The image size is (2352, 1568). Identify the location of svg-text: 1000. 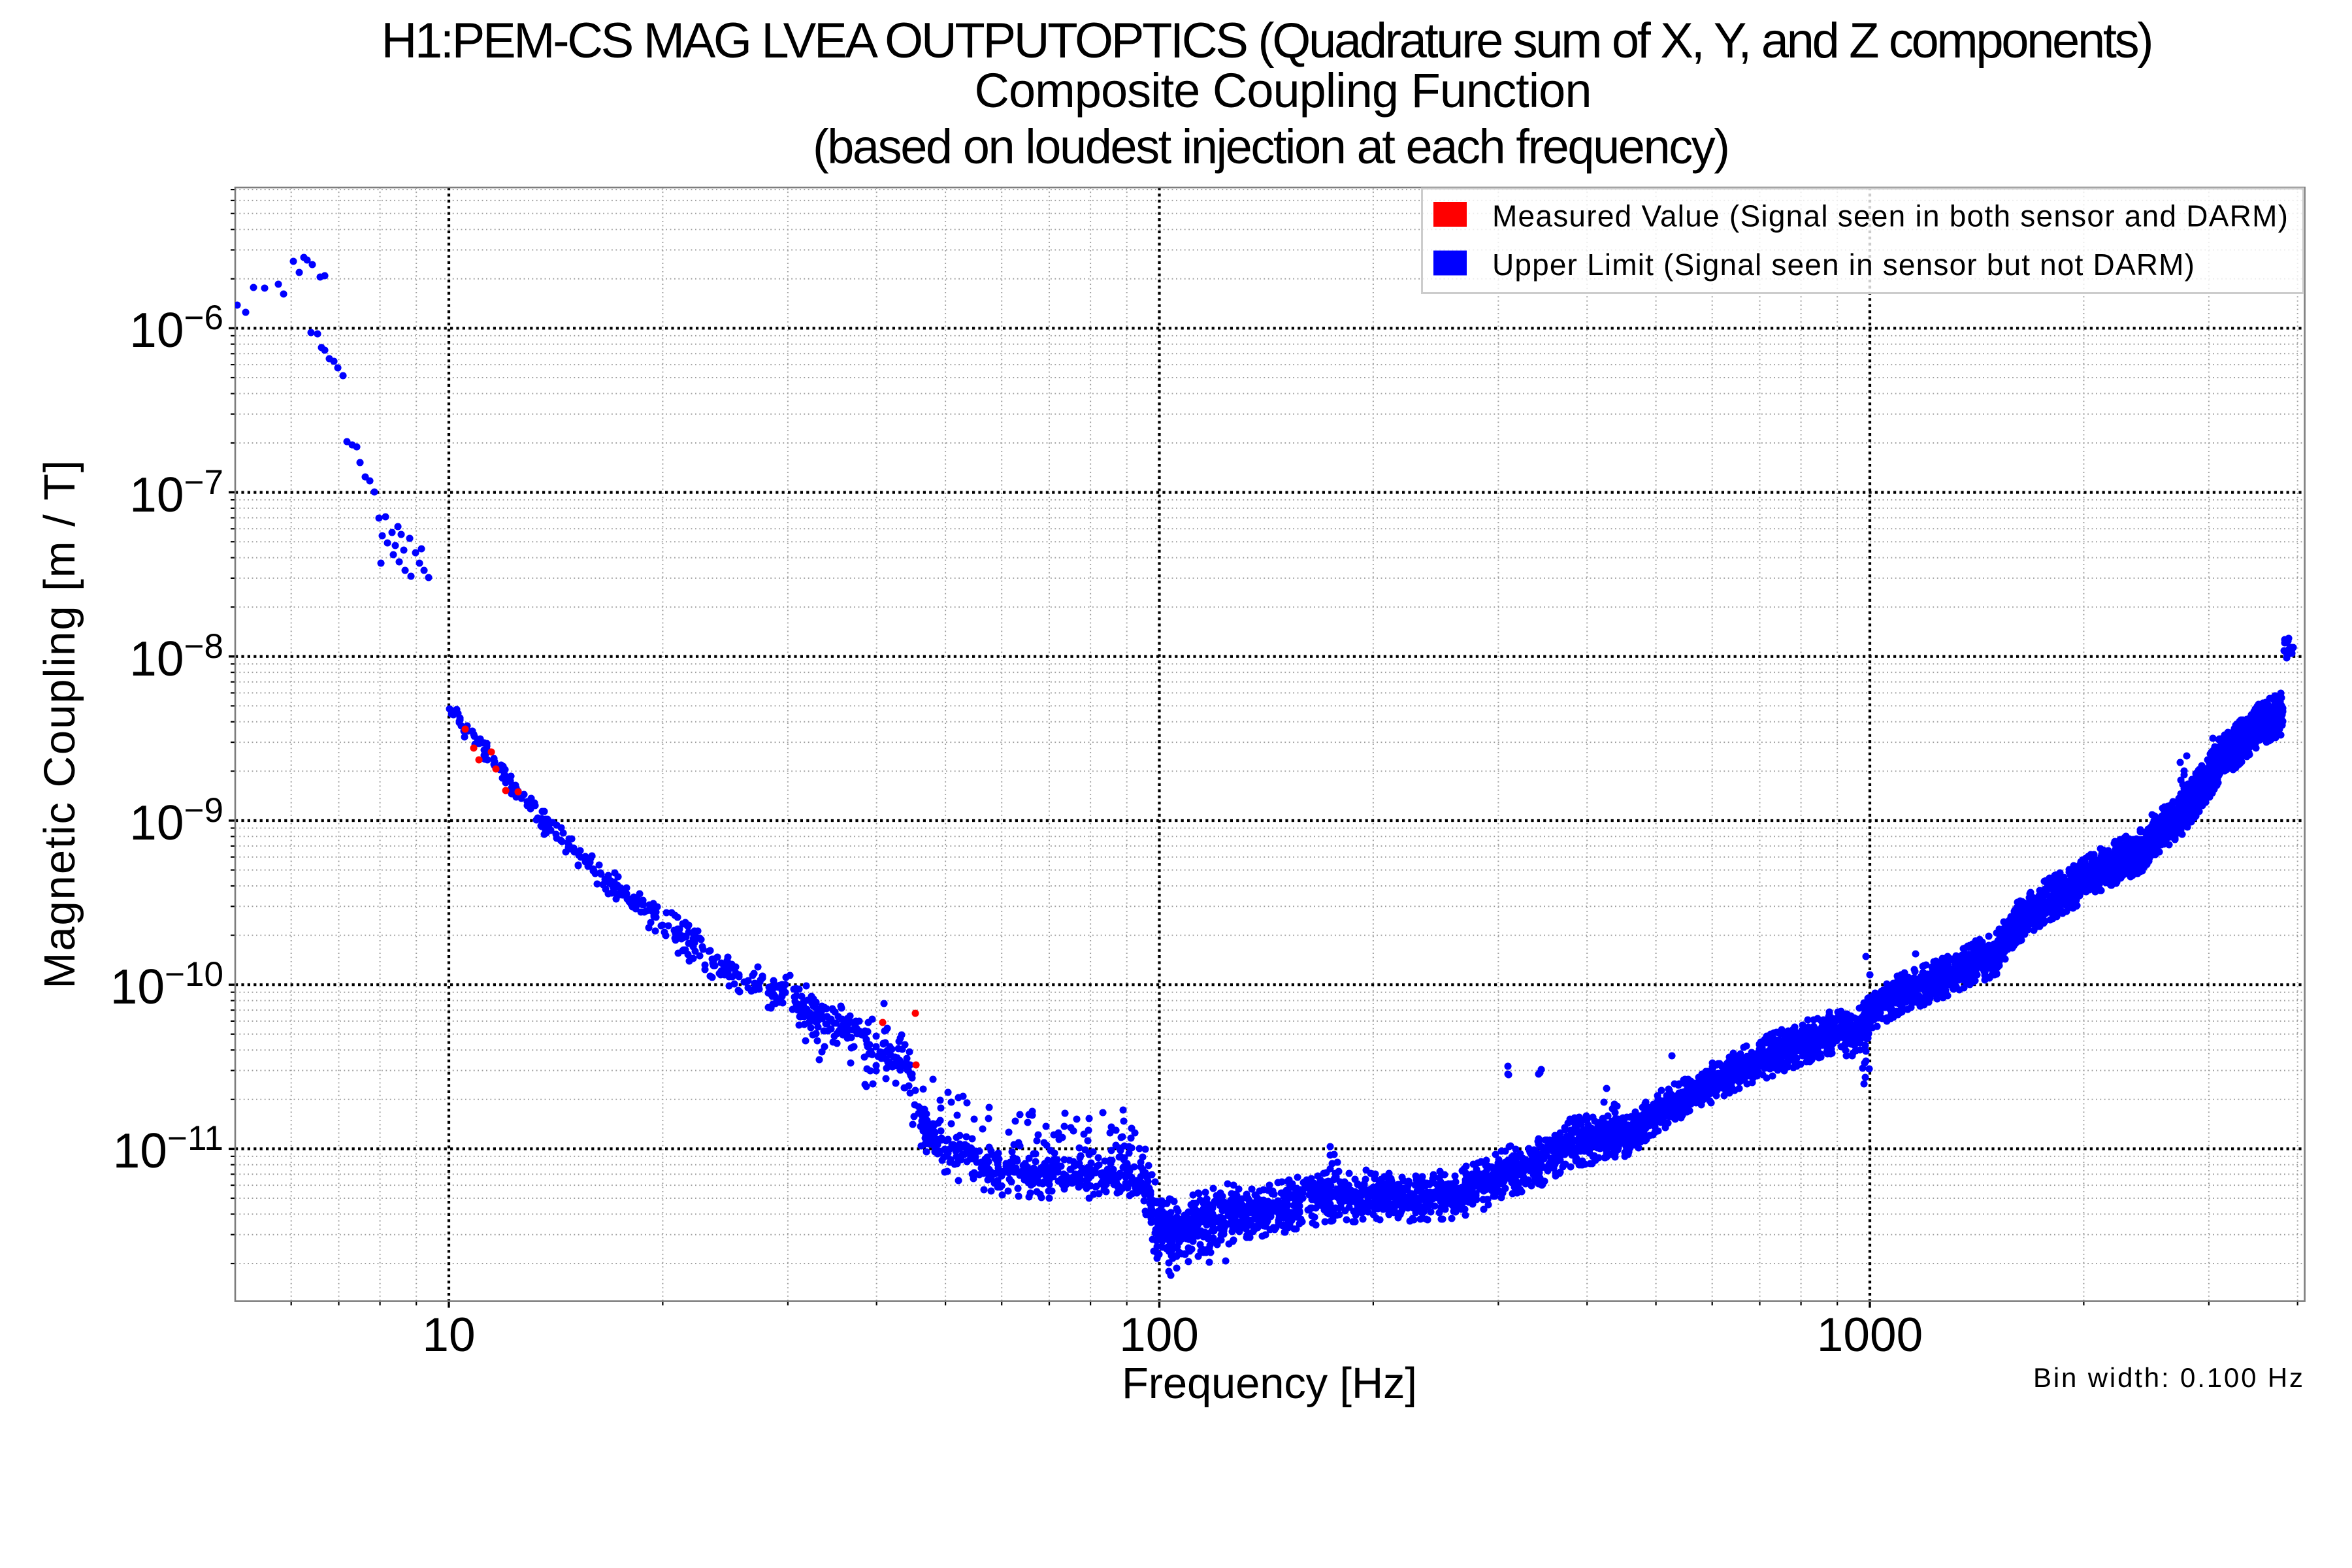
(1870, 1335).